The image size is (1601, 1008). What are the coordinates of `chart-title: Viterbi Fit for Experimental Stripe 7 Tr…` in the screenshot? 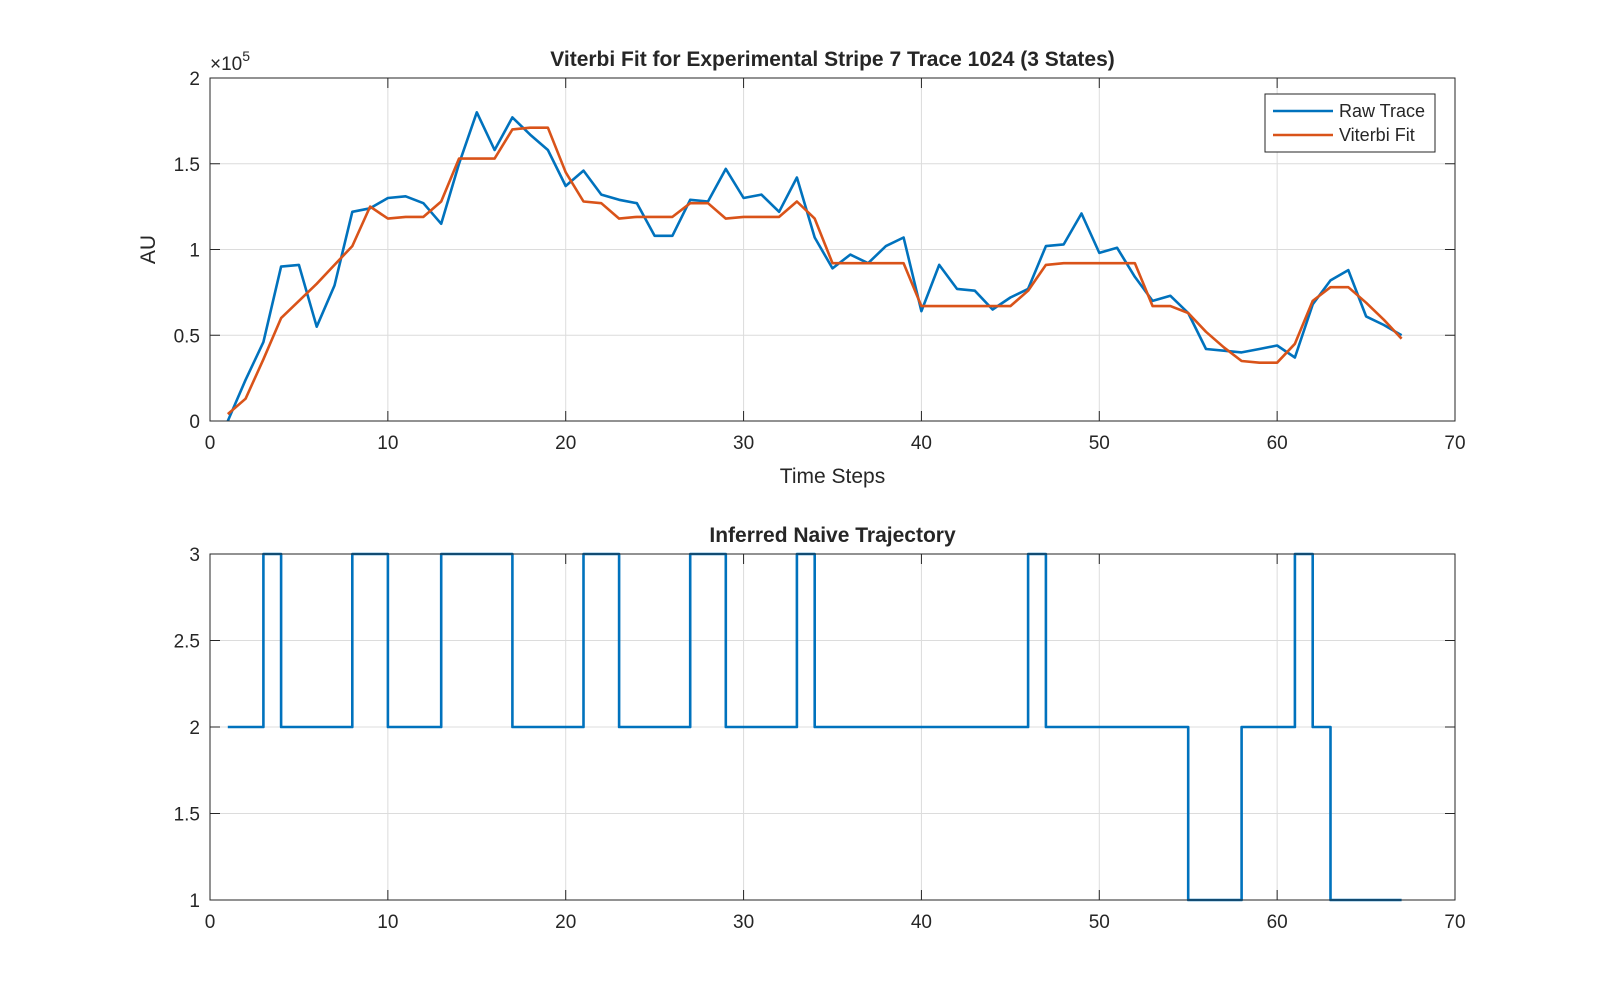 It's located at (832, 59).